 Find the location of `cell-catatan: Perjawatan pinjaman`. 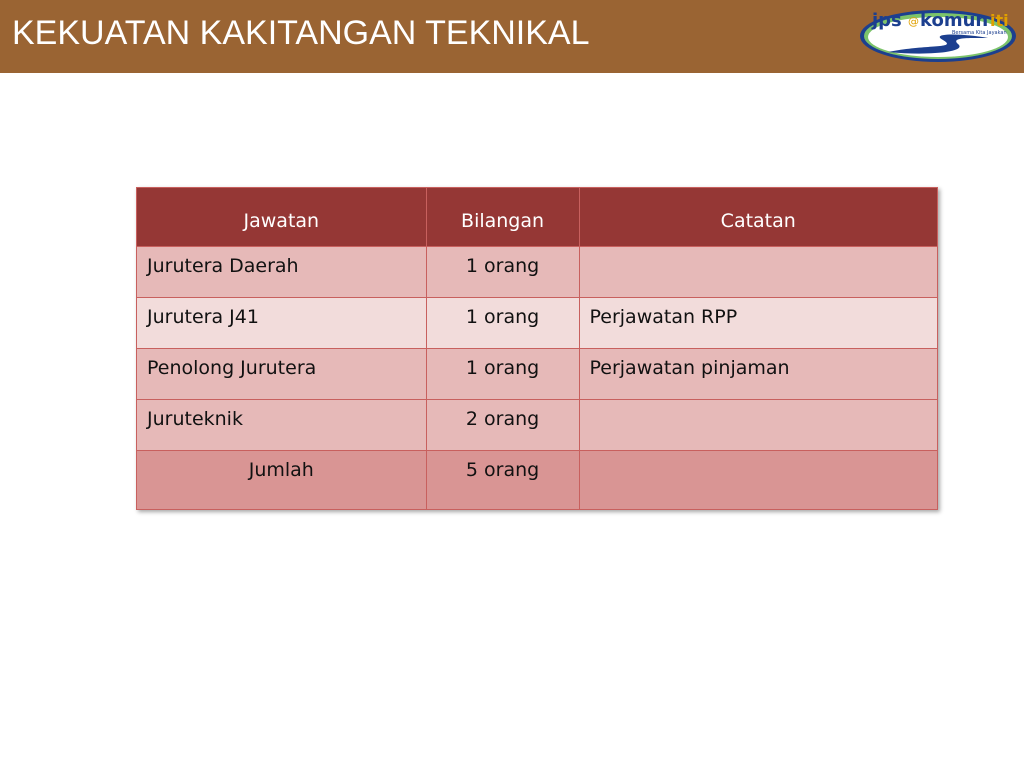

cell-catatan: Perjawatan pinjaman is located at coordinates (758, 374).